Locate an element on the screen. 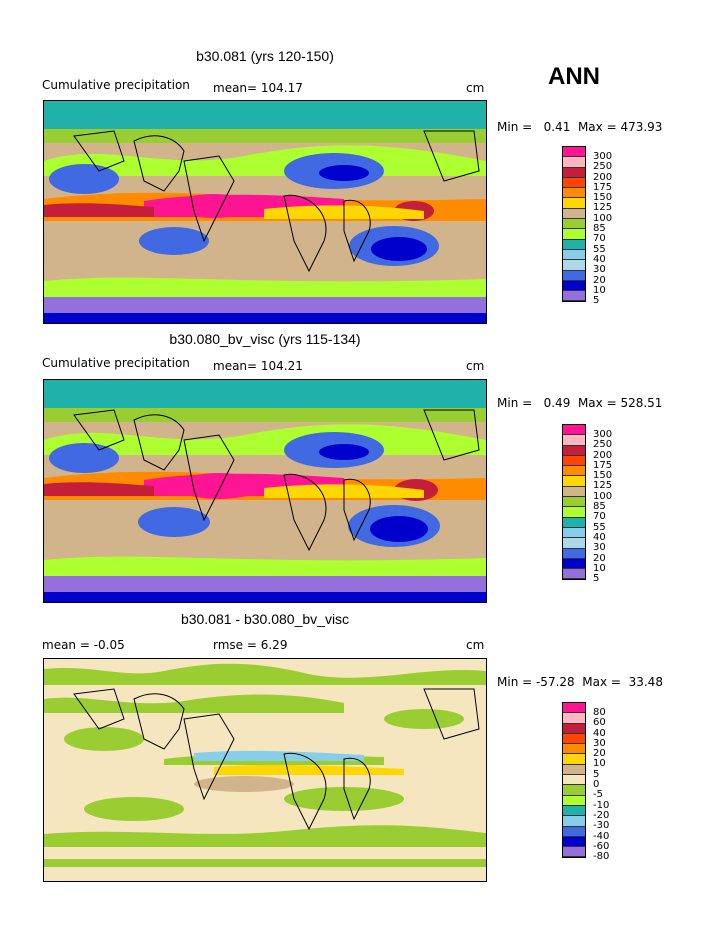 The image size is (723, 935). tick-label: -20 is located at coordinates (601, 815).